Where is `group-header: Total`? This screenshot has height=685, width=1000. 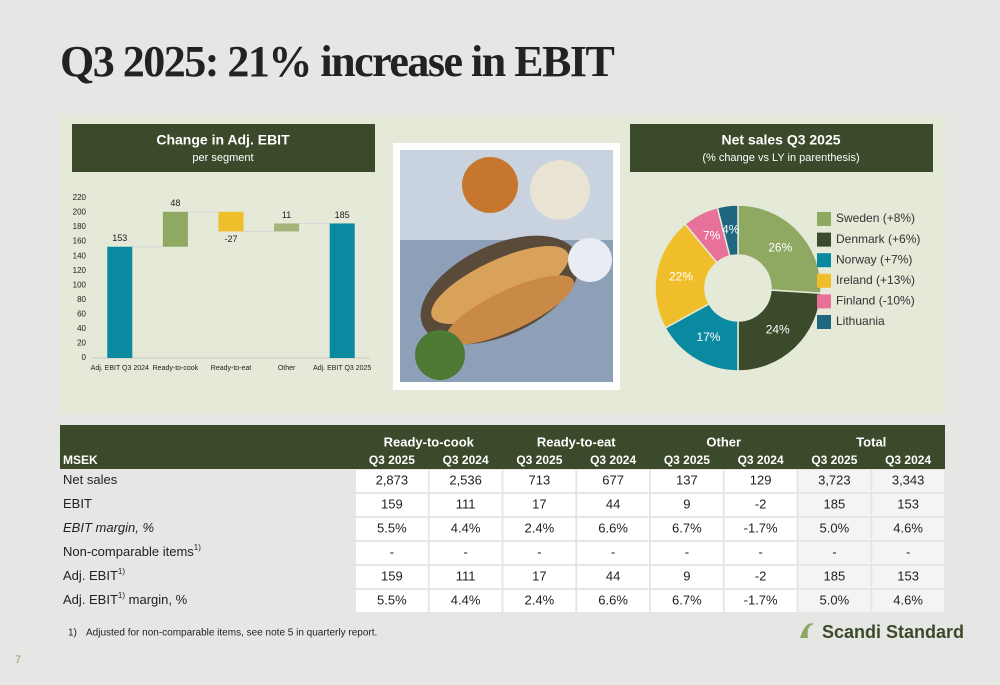
group-header: Total is located at coordinates (871, 441).